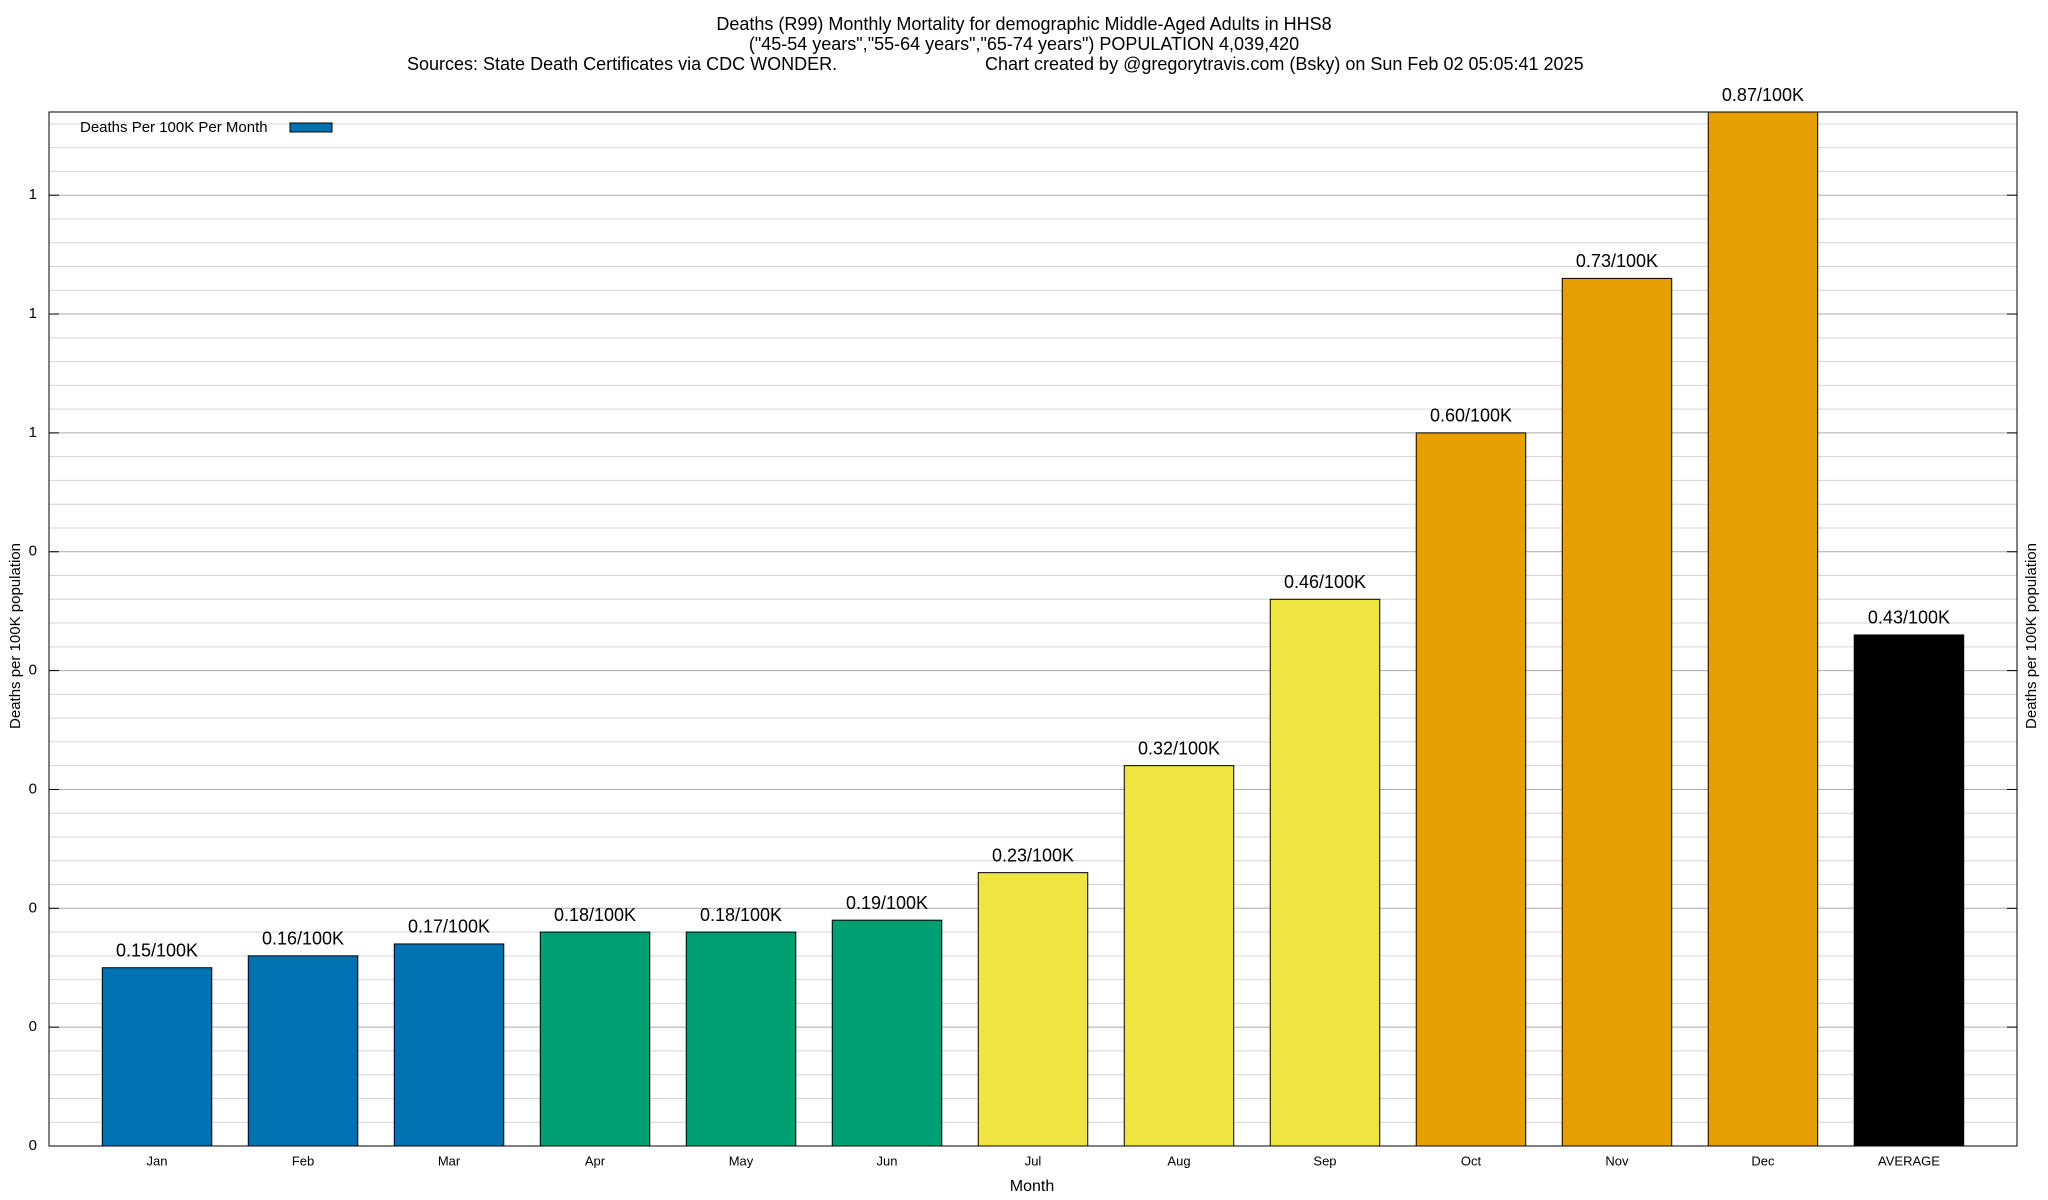  What do you see at coordinates (1324, 1160) in the screenshot?
I see `x-tick-label: Sep` at bounding box center [1324, 1160].